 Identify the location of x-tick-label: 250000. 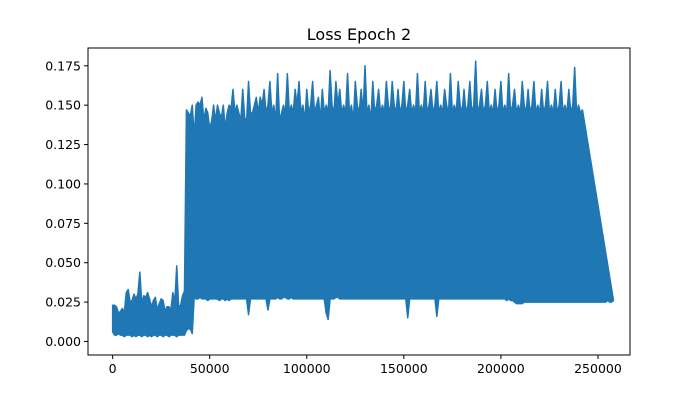
(598, 368).